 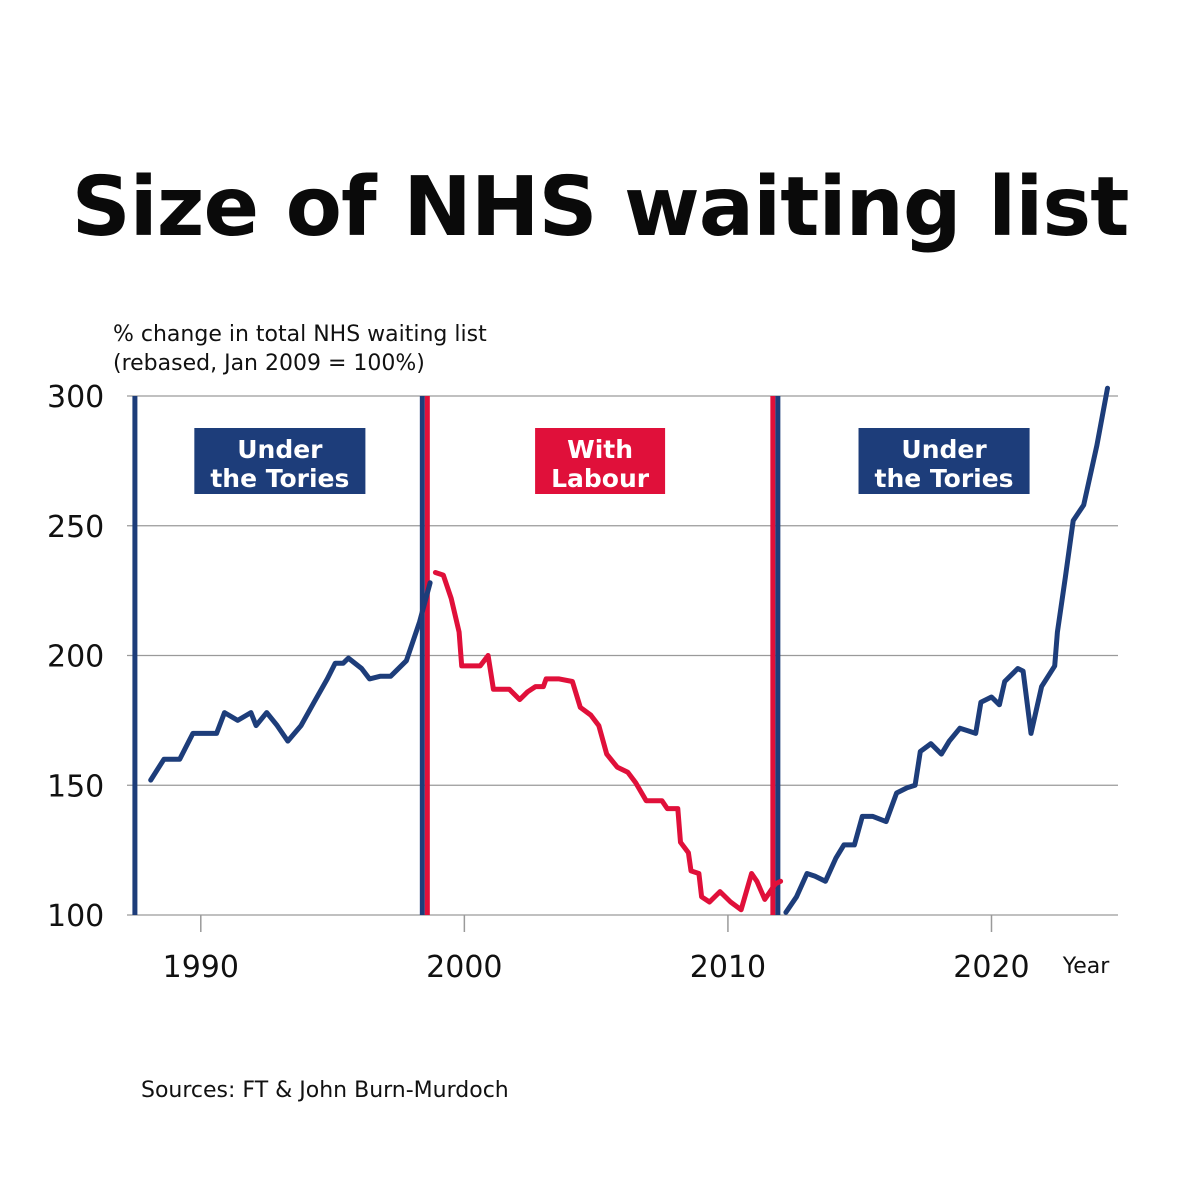 What do you see at coordinates (75, 397) in the screenshot?
I see `y-tick-label-300: 300` at bounding box center [75, 397].